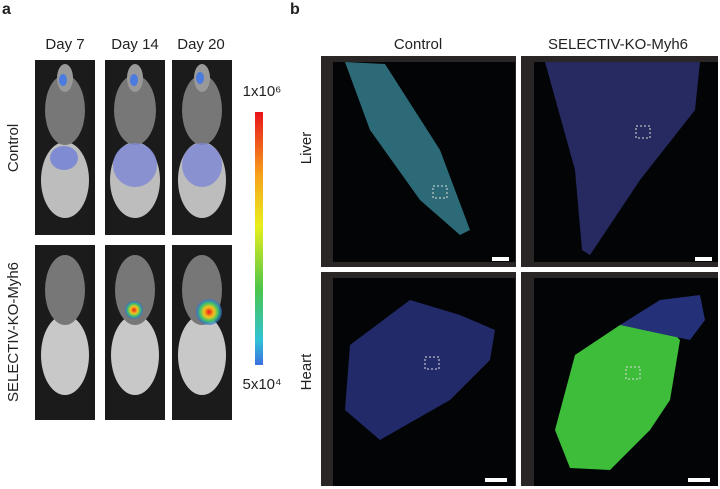 This screenshot has height=489, width=720. Describe the element at coordinates (13, 332) in the screenshot. I see `row-label: SELECTIV-KO-Myh6` at that location.